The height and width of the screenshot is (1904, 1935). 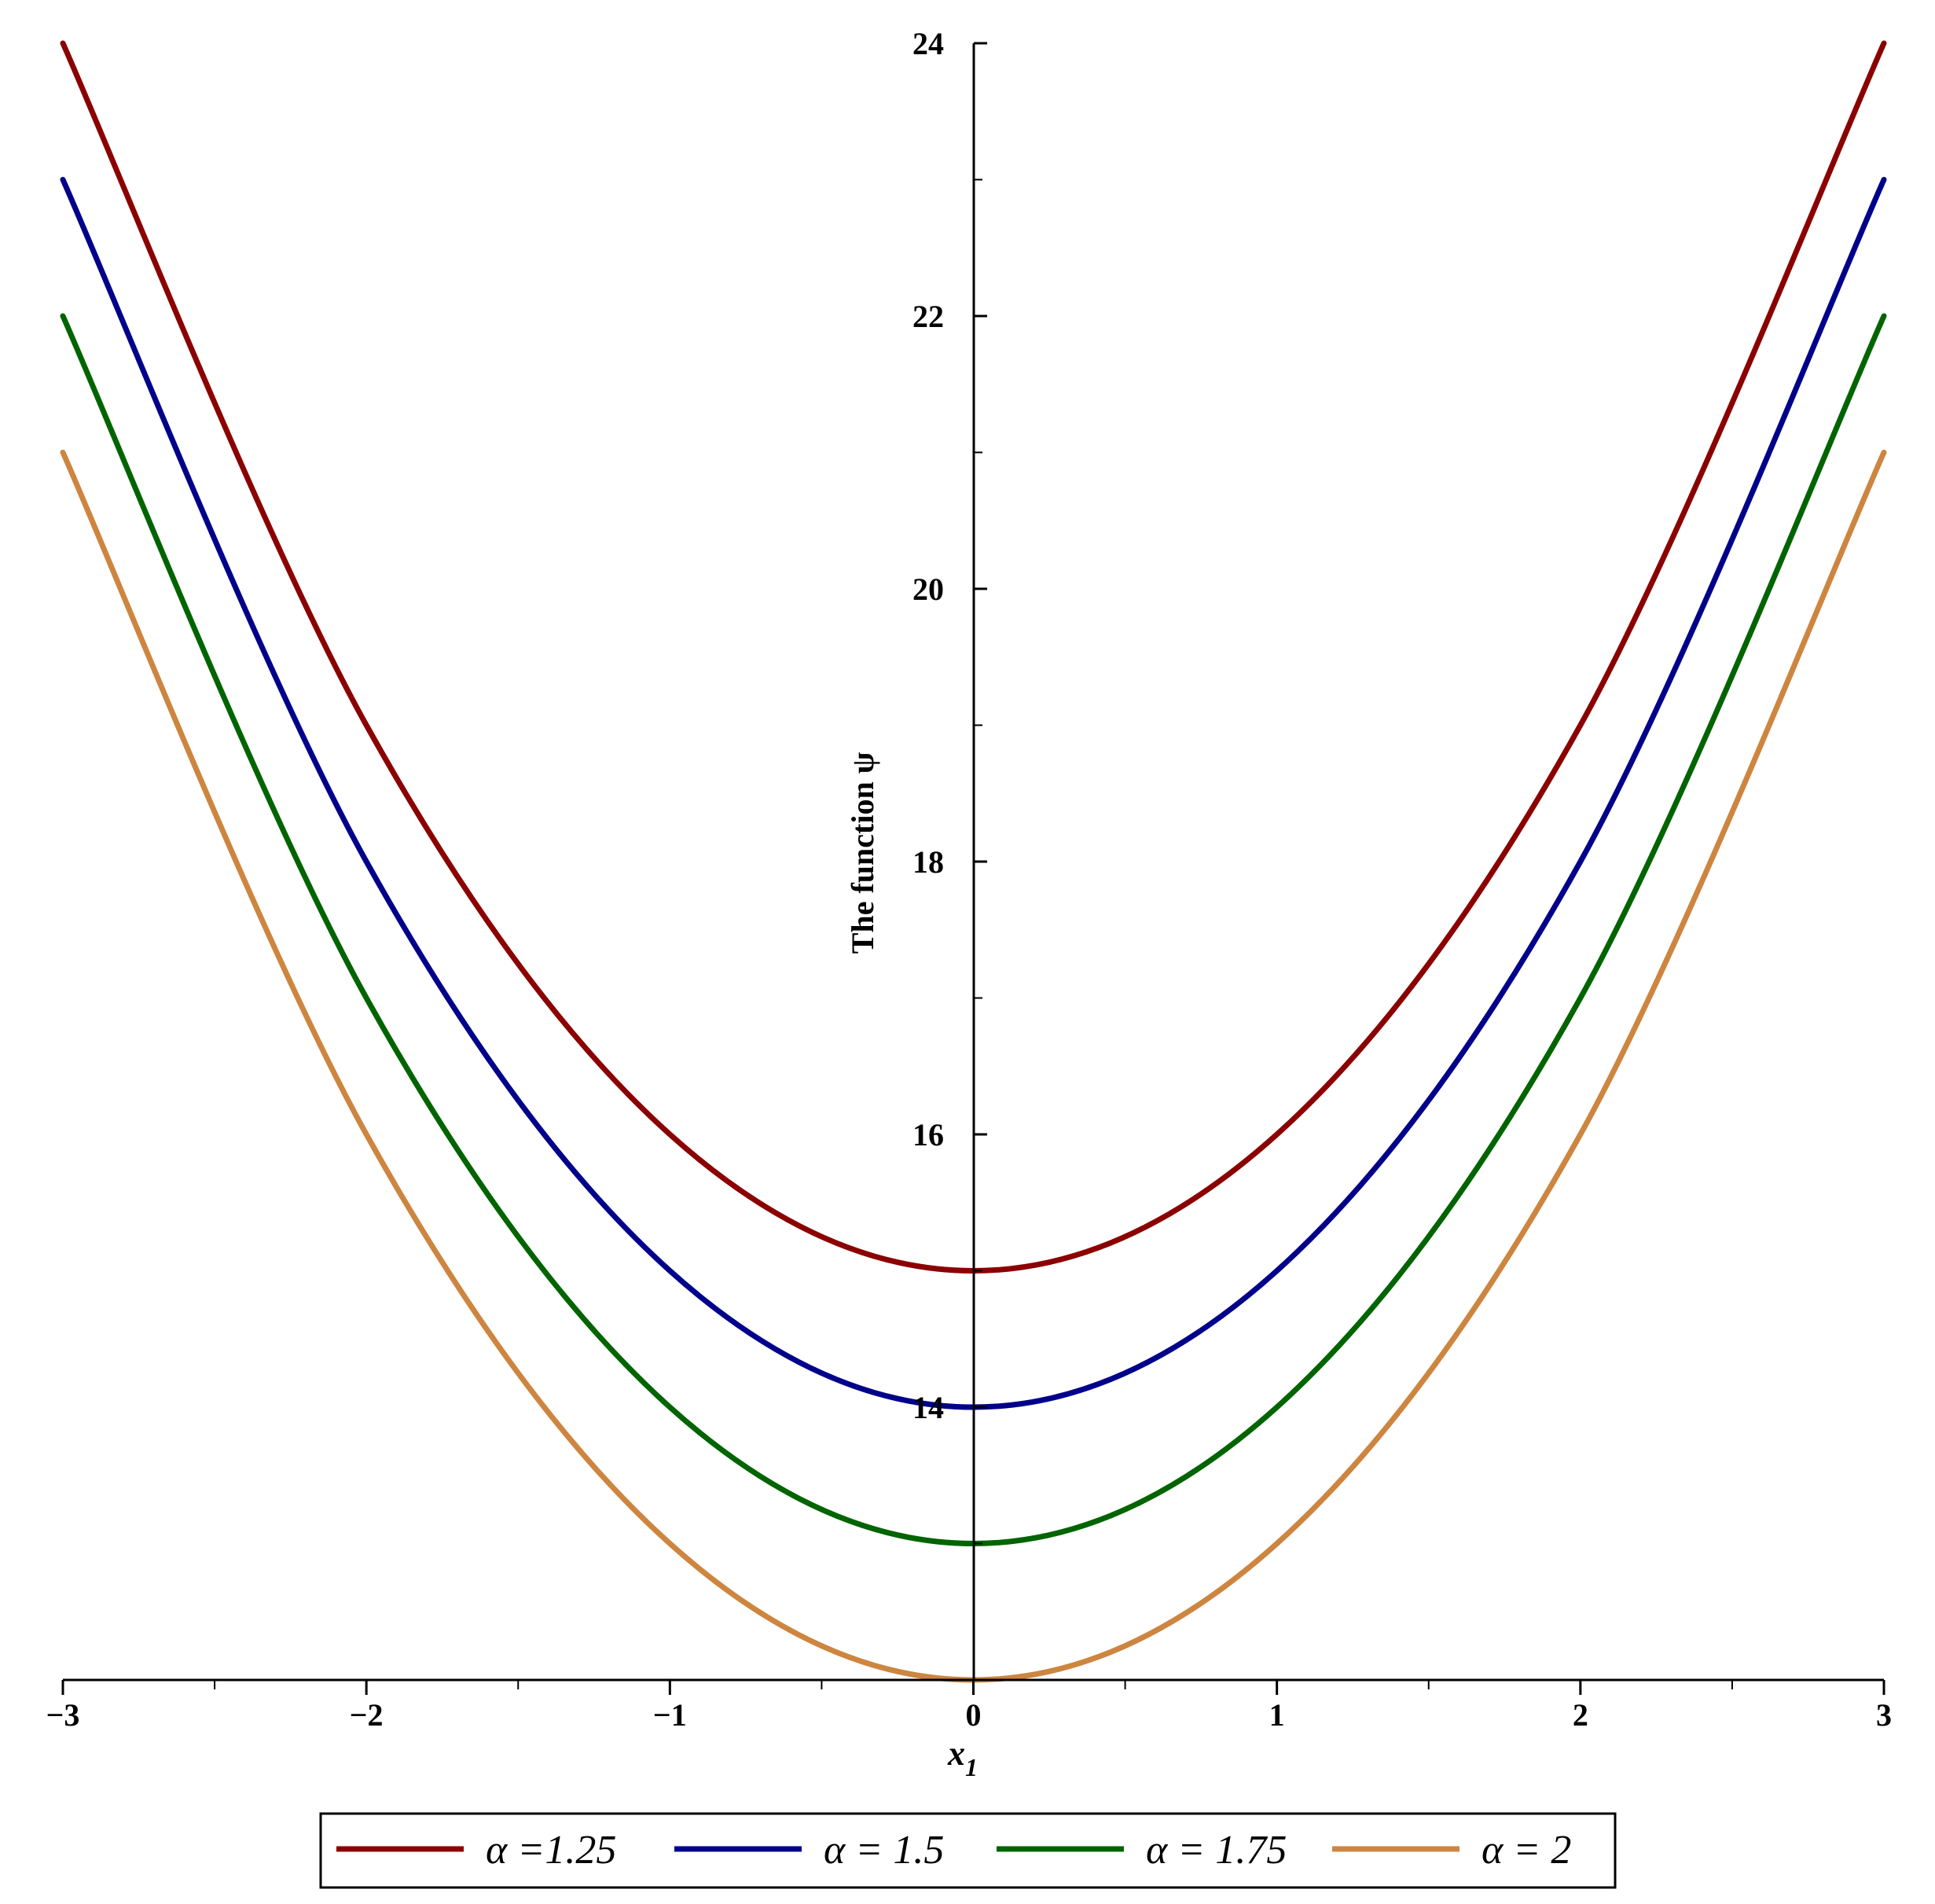 What do you see at coordinates (551, 1850) in the screenshot?
I see `legend-label-1: α =1.25` at bounding box center [551, 1850].